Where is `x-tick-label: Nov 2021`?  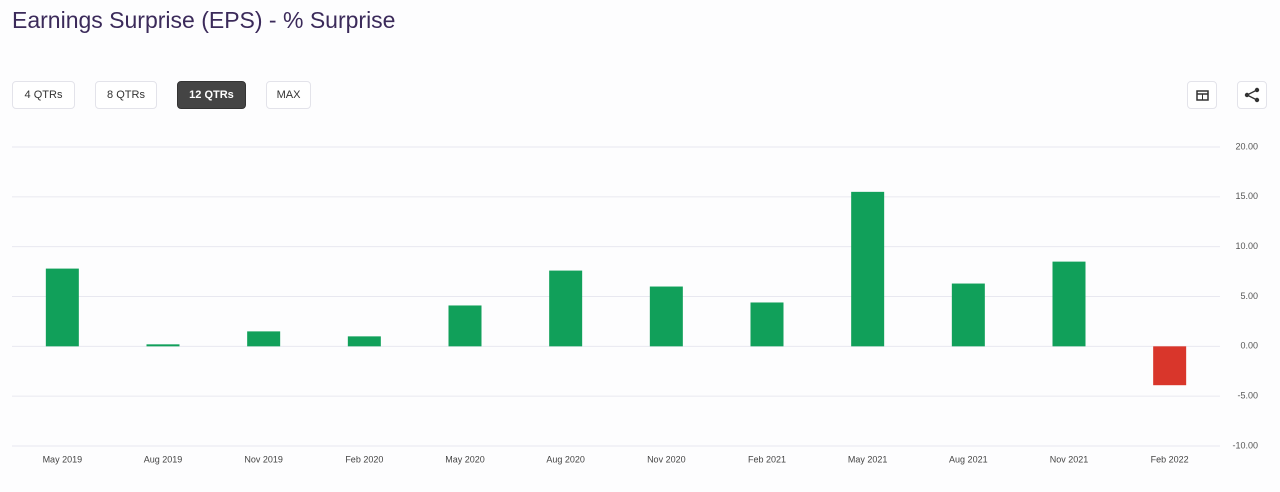 x-tick-label: Nov 2021 is located at coordinates (1069, 459).